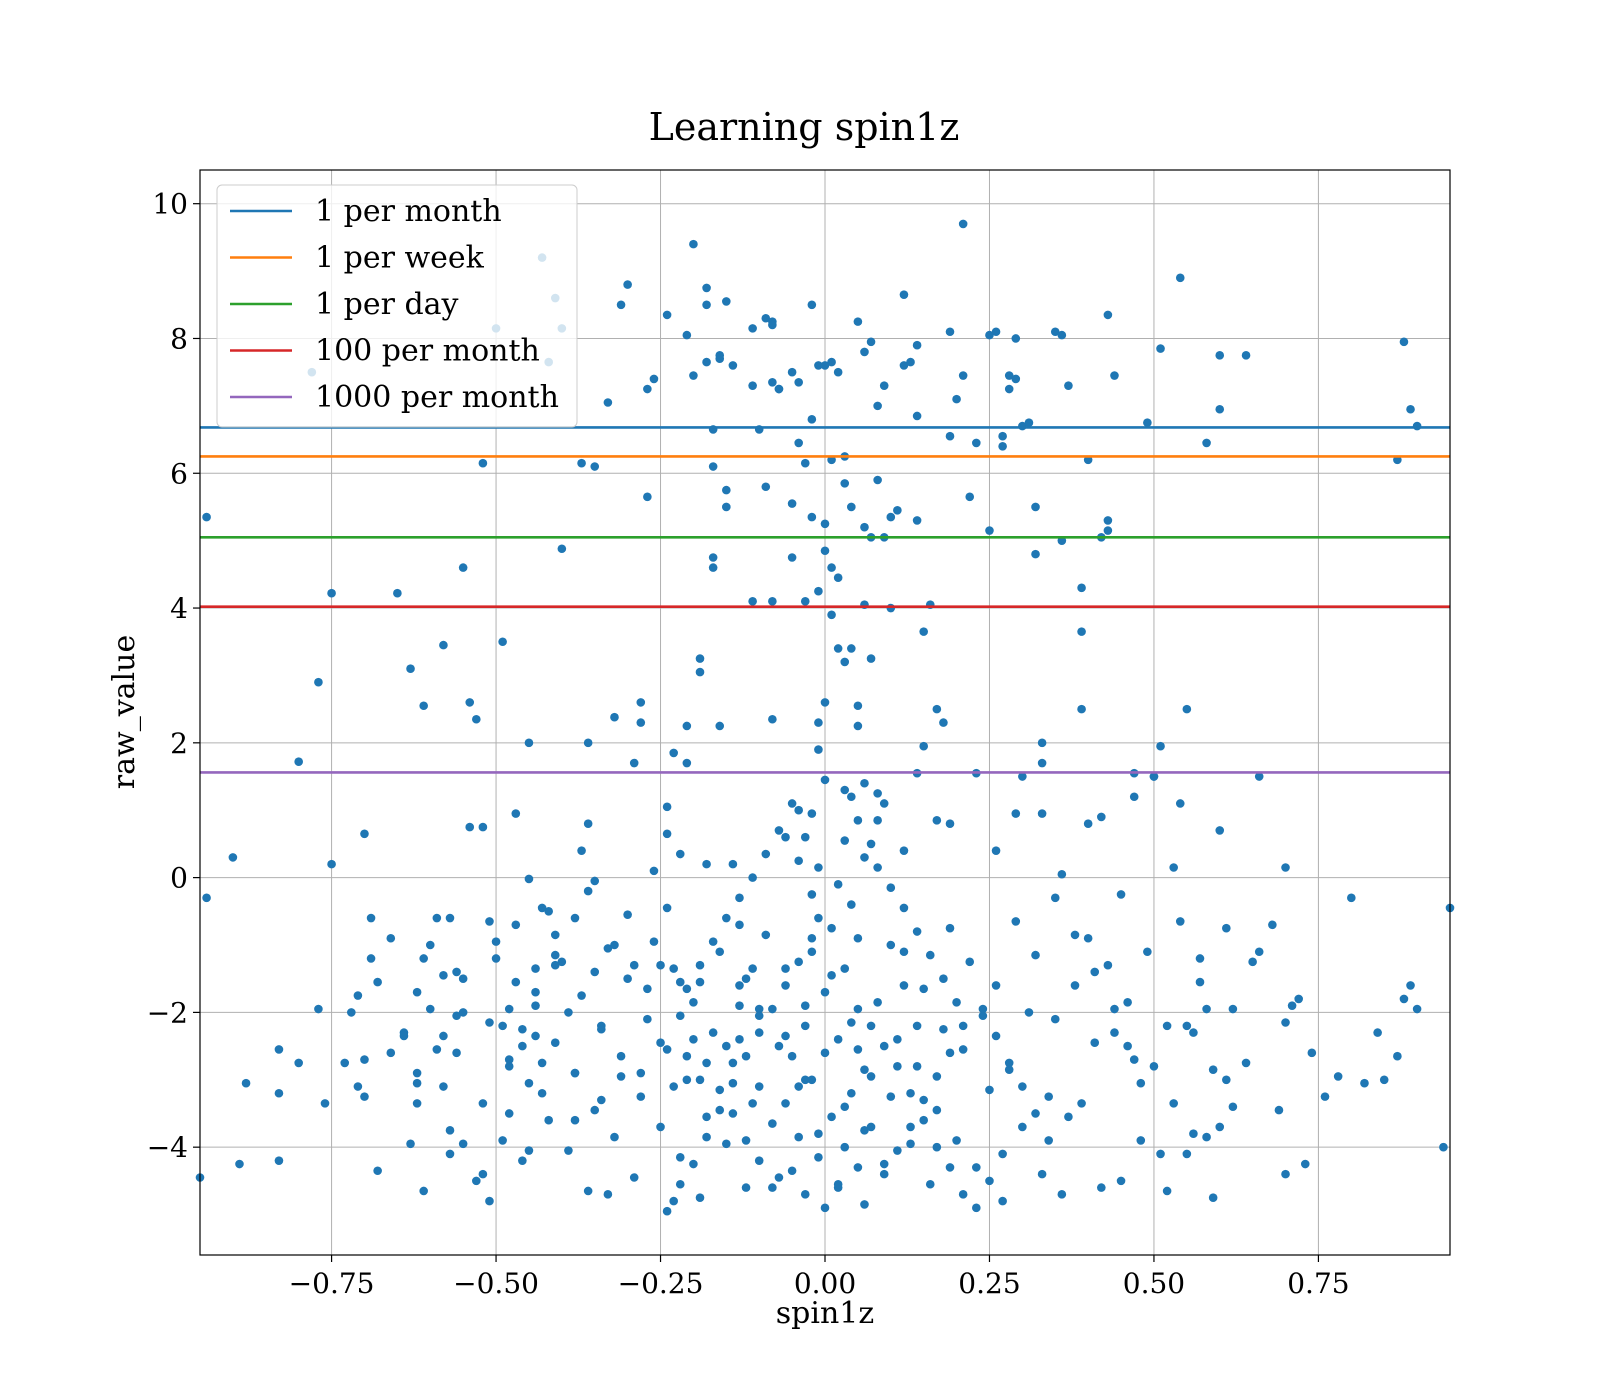 The height and width of the screenshot is (1400, 1600). I want to click on legend-label: 1 per day, so click(387, 304).